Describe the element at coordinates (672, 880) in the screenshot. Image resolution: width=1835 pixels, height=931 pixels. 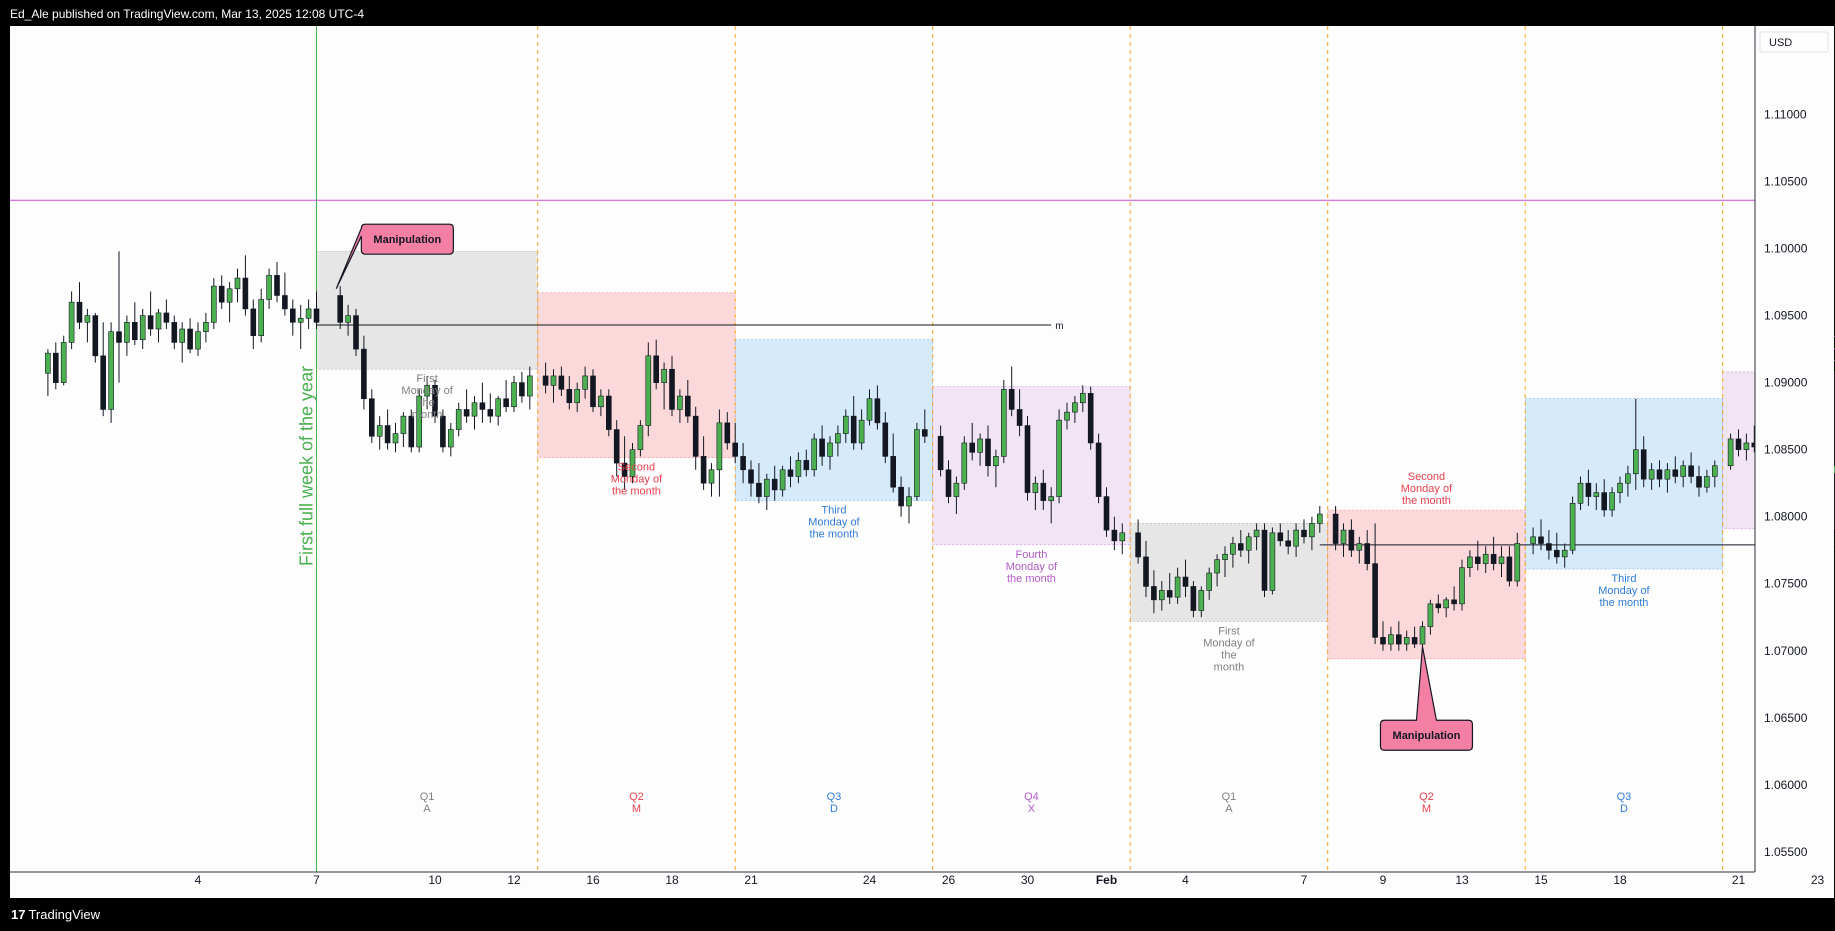
I see `time-tick-label: 18` at that location.